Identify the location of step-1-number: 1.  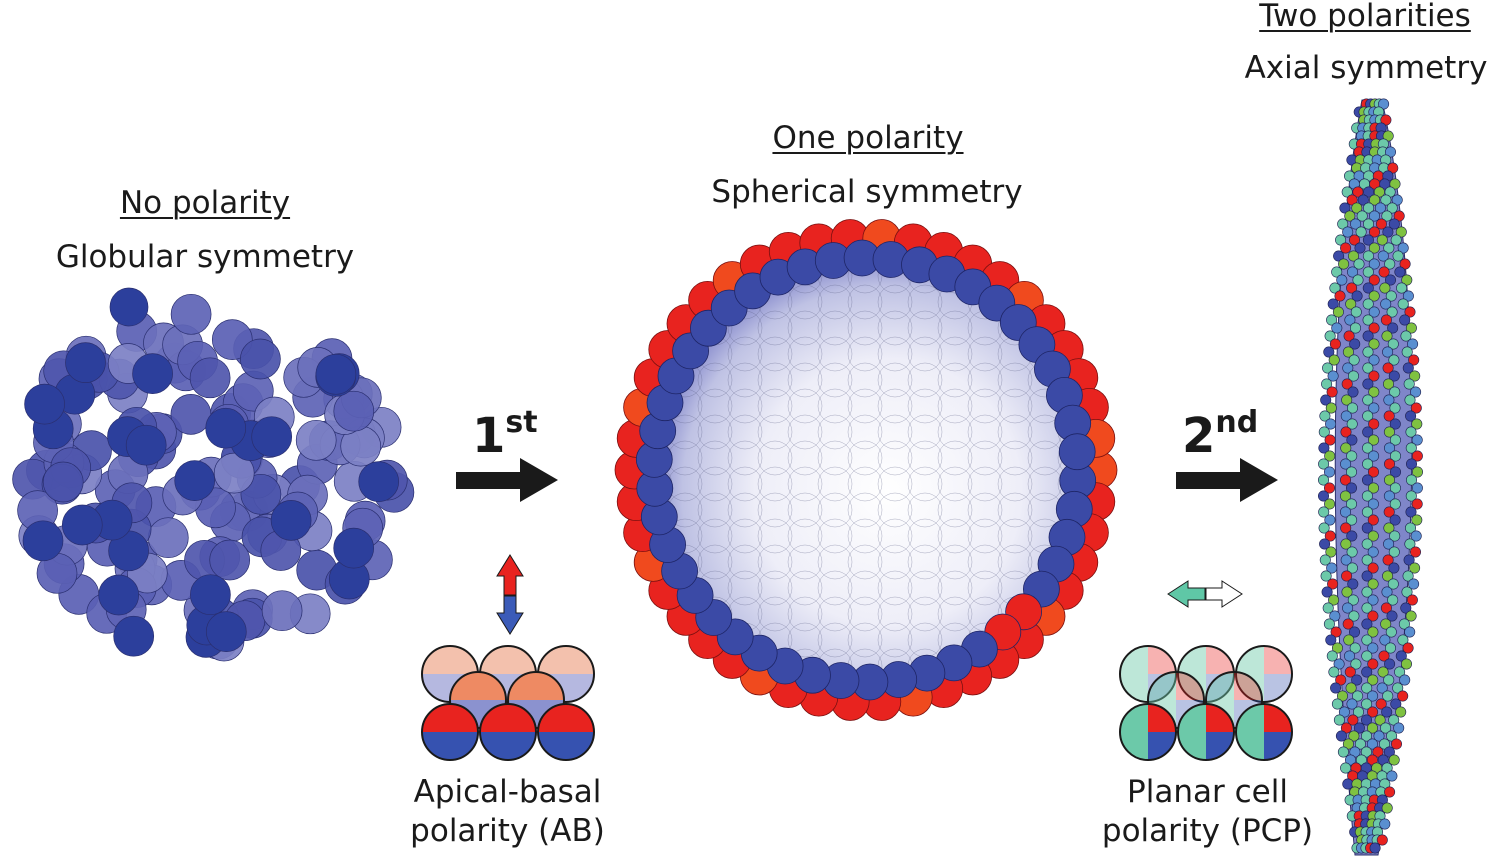
(489, 436).